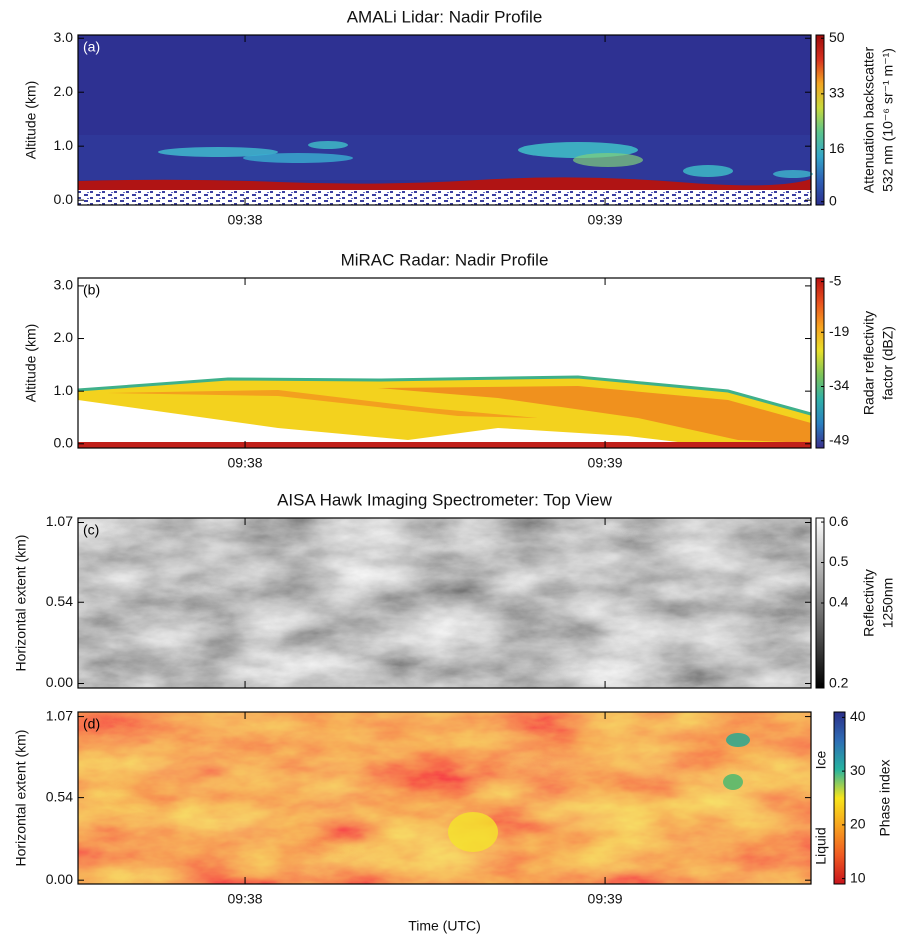  I want to click on colorbar-tick-label: 20, so click(858, 824).